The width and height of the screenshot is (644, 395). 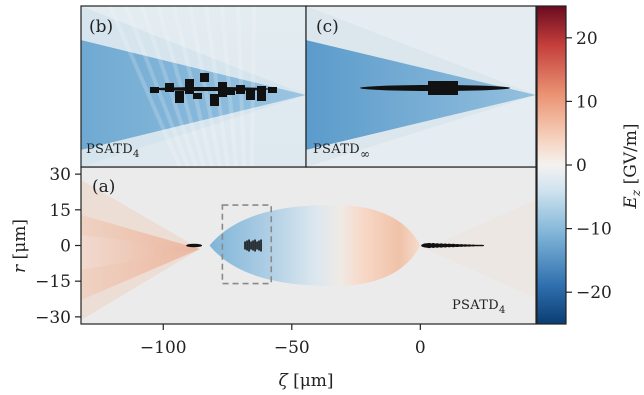 I want to click on x-axis-ticks: −100 −50 0, so click(x=283, y=341).